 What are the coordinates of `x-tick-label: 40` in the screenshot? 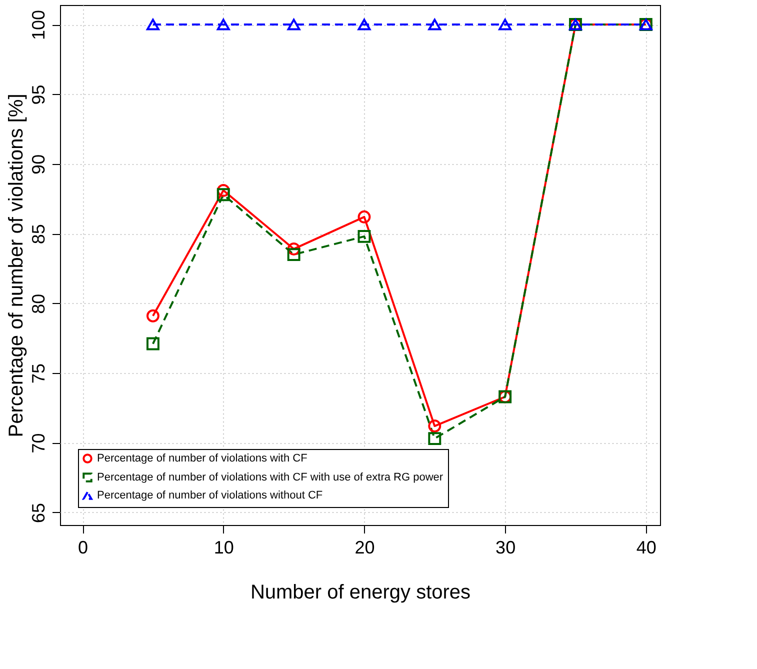 It's located at (646, 548).